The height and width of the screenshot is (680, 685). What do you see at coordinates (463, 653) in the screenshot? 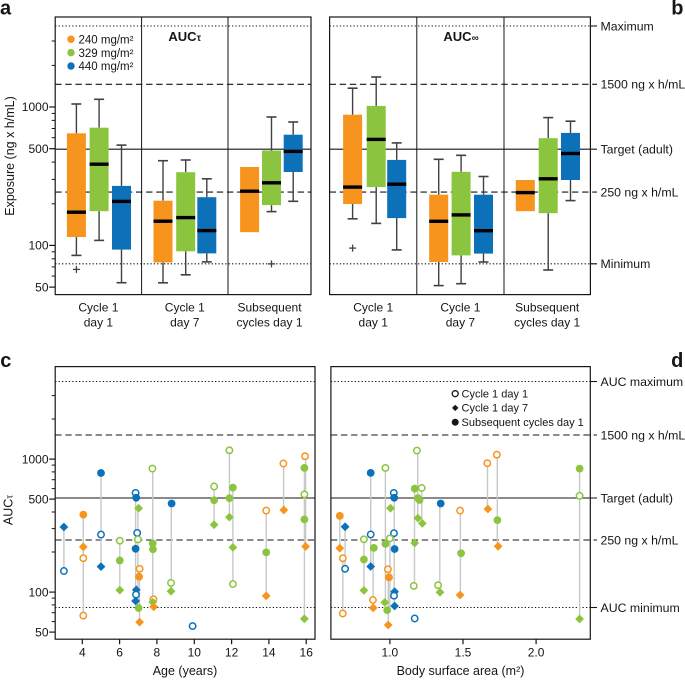
I see `svg-text: 1.5` at bounding box center [463, 653].